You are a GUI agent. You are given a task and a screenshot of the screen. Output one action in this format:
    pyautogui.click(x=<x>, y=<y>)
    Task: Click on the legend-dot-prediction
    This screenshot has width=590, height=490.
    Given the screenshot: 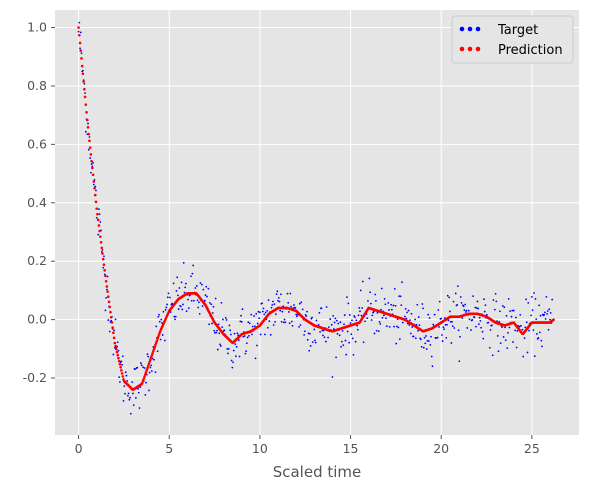 What is the action you would take?
    pyautogui.click(x=478, y=49)
    